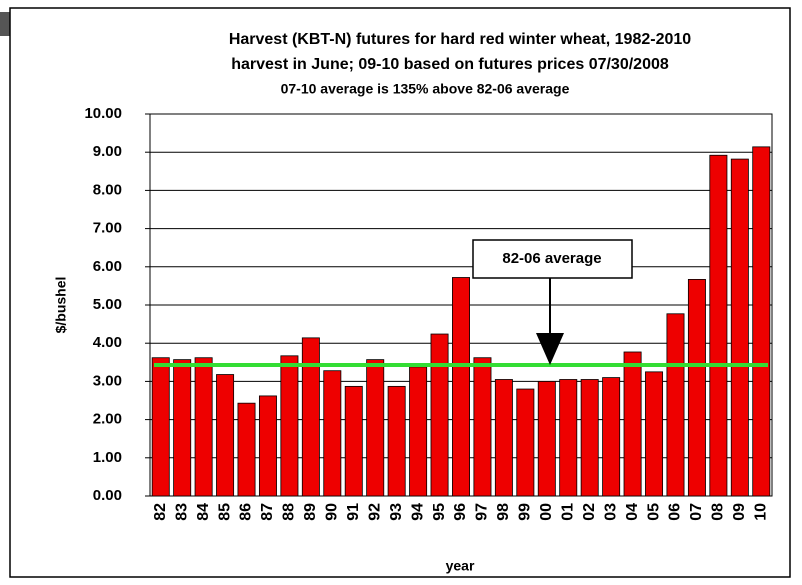 The image size is (802, 585). What do you see at coordinates (107, 151) in the screenshot?
I see `y-tick-label: 9.00` at bounding box center [107, 151].